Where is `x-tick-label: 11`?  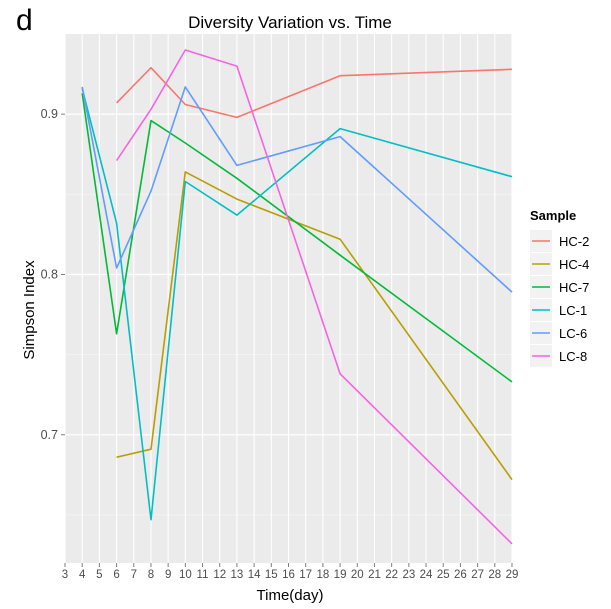 x-tick-label: 11 is located at coordinates (203, 575).